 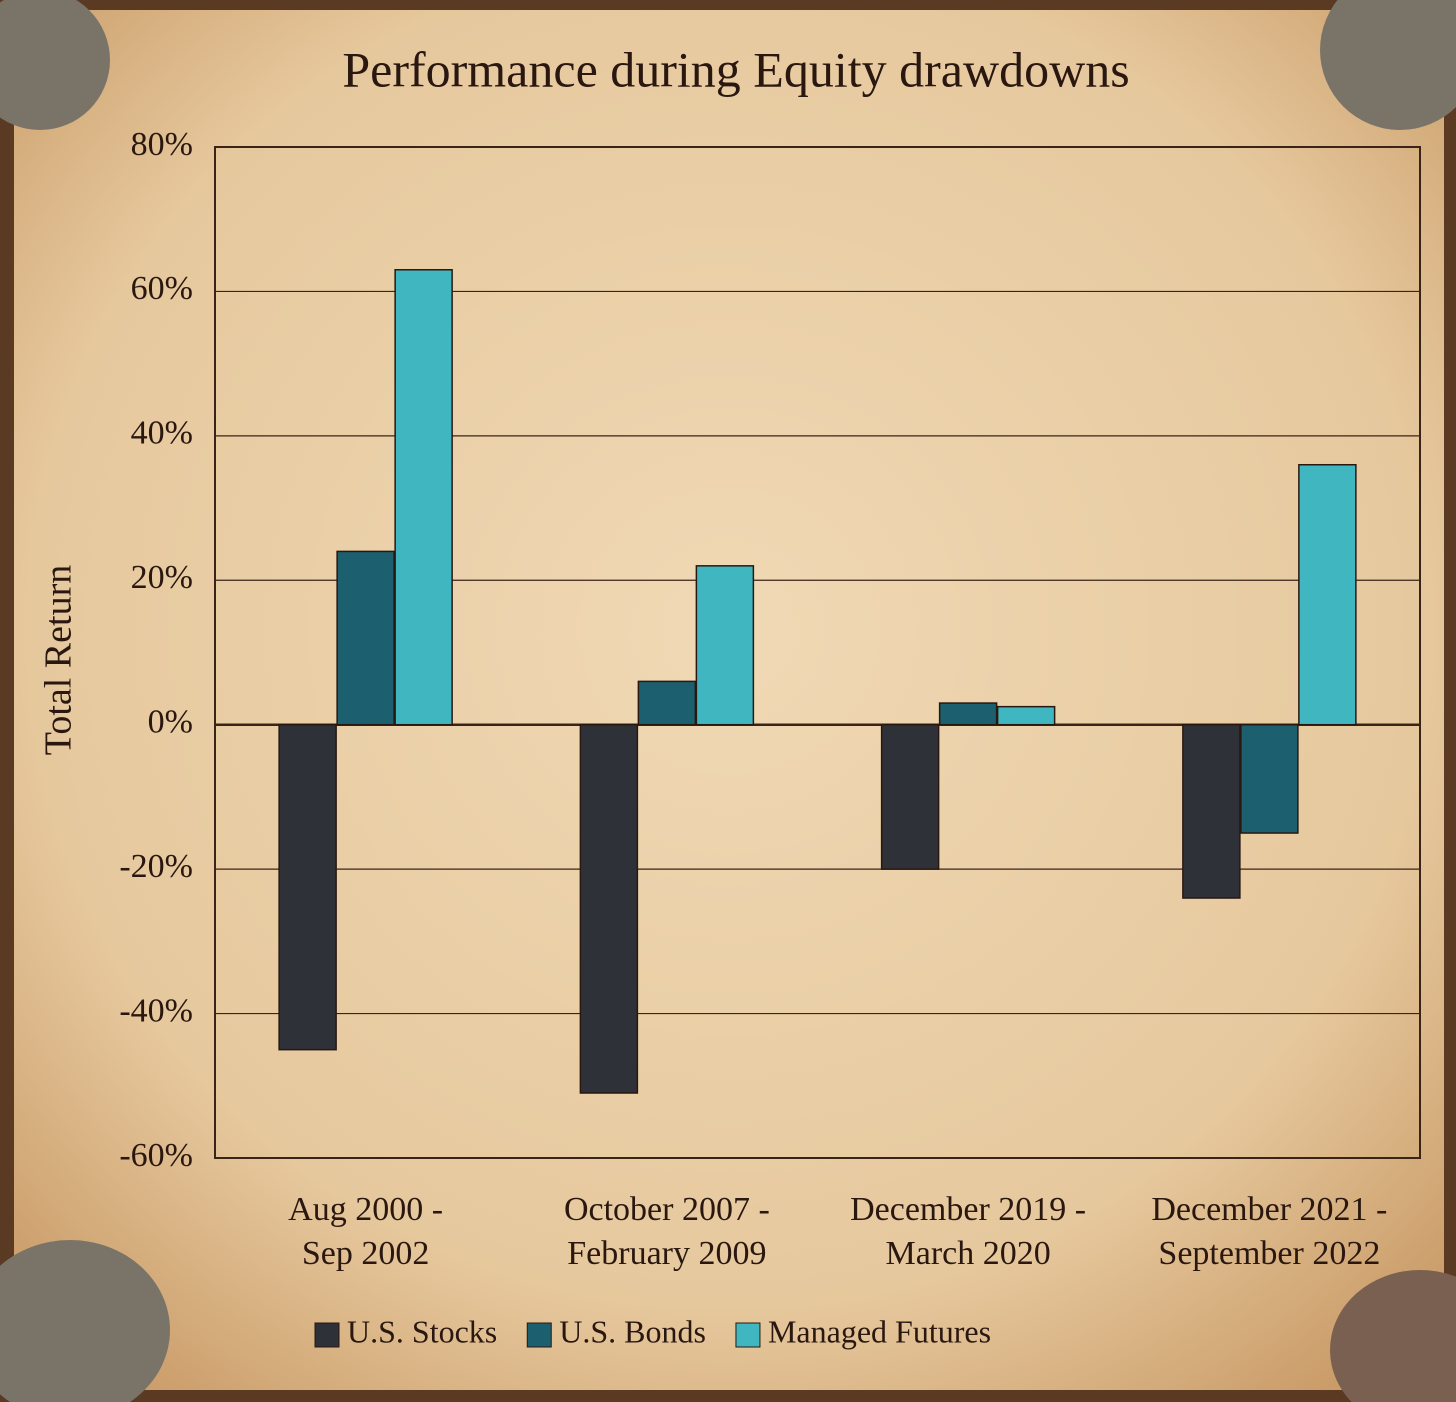 I want to click on y-tick-label: 80%, so click(x=162, y=144).